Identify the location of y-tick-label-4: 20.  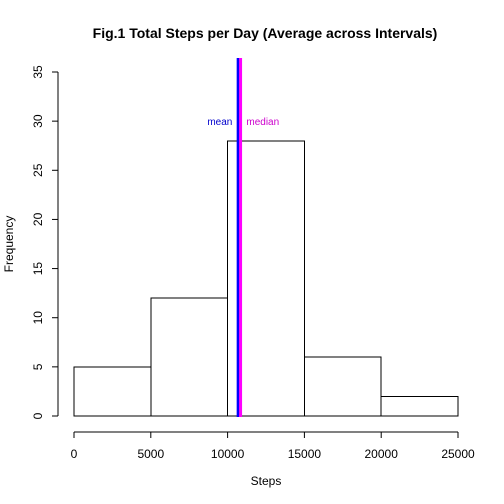
(38, 219).